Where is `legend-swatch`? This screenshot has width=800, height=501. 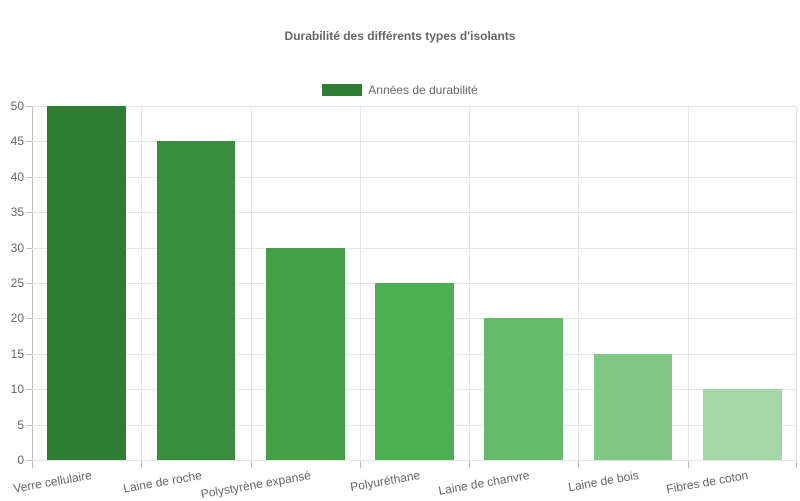
legend-swatch is located at coordinates (342, 90).